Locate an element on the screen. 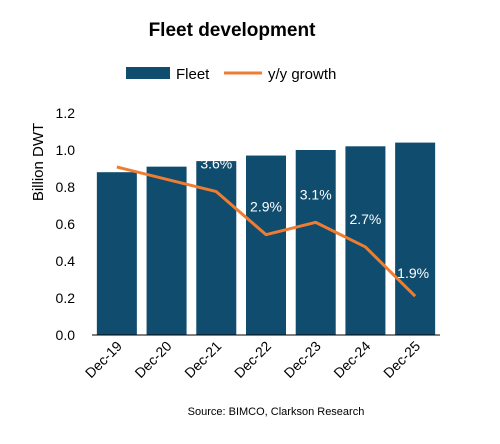 The height and width of the screenshot is (444, 500). y-tick-label: 0.6 is located at coordinates (66, 224).